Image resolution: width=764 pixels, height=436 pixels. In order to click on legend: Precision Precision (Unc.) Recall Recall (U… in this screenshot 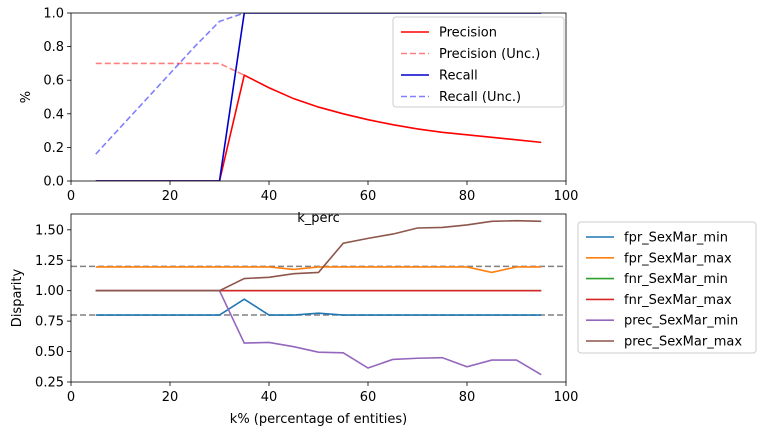, I will do `click(478, 62)`.